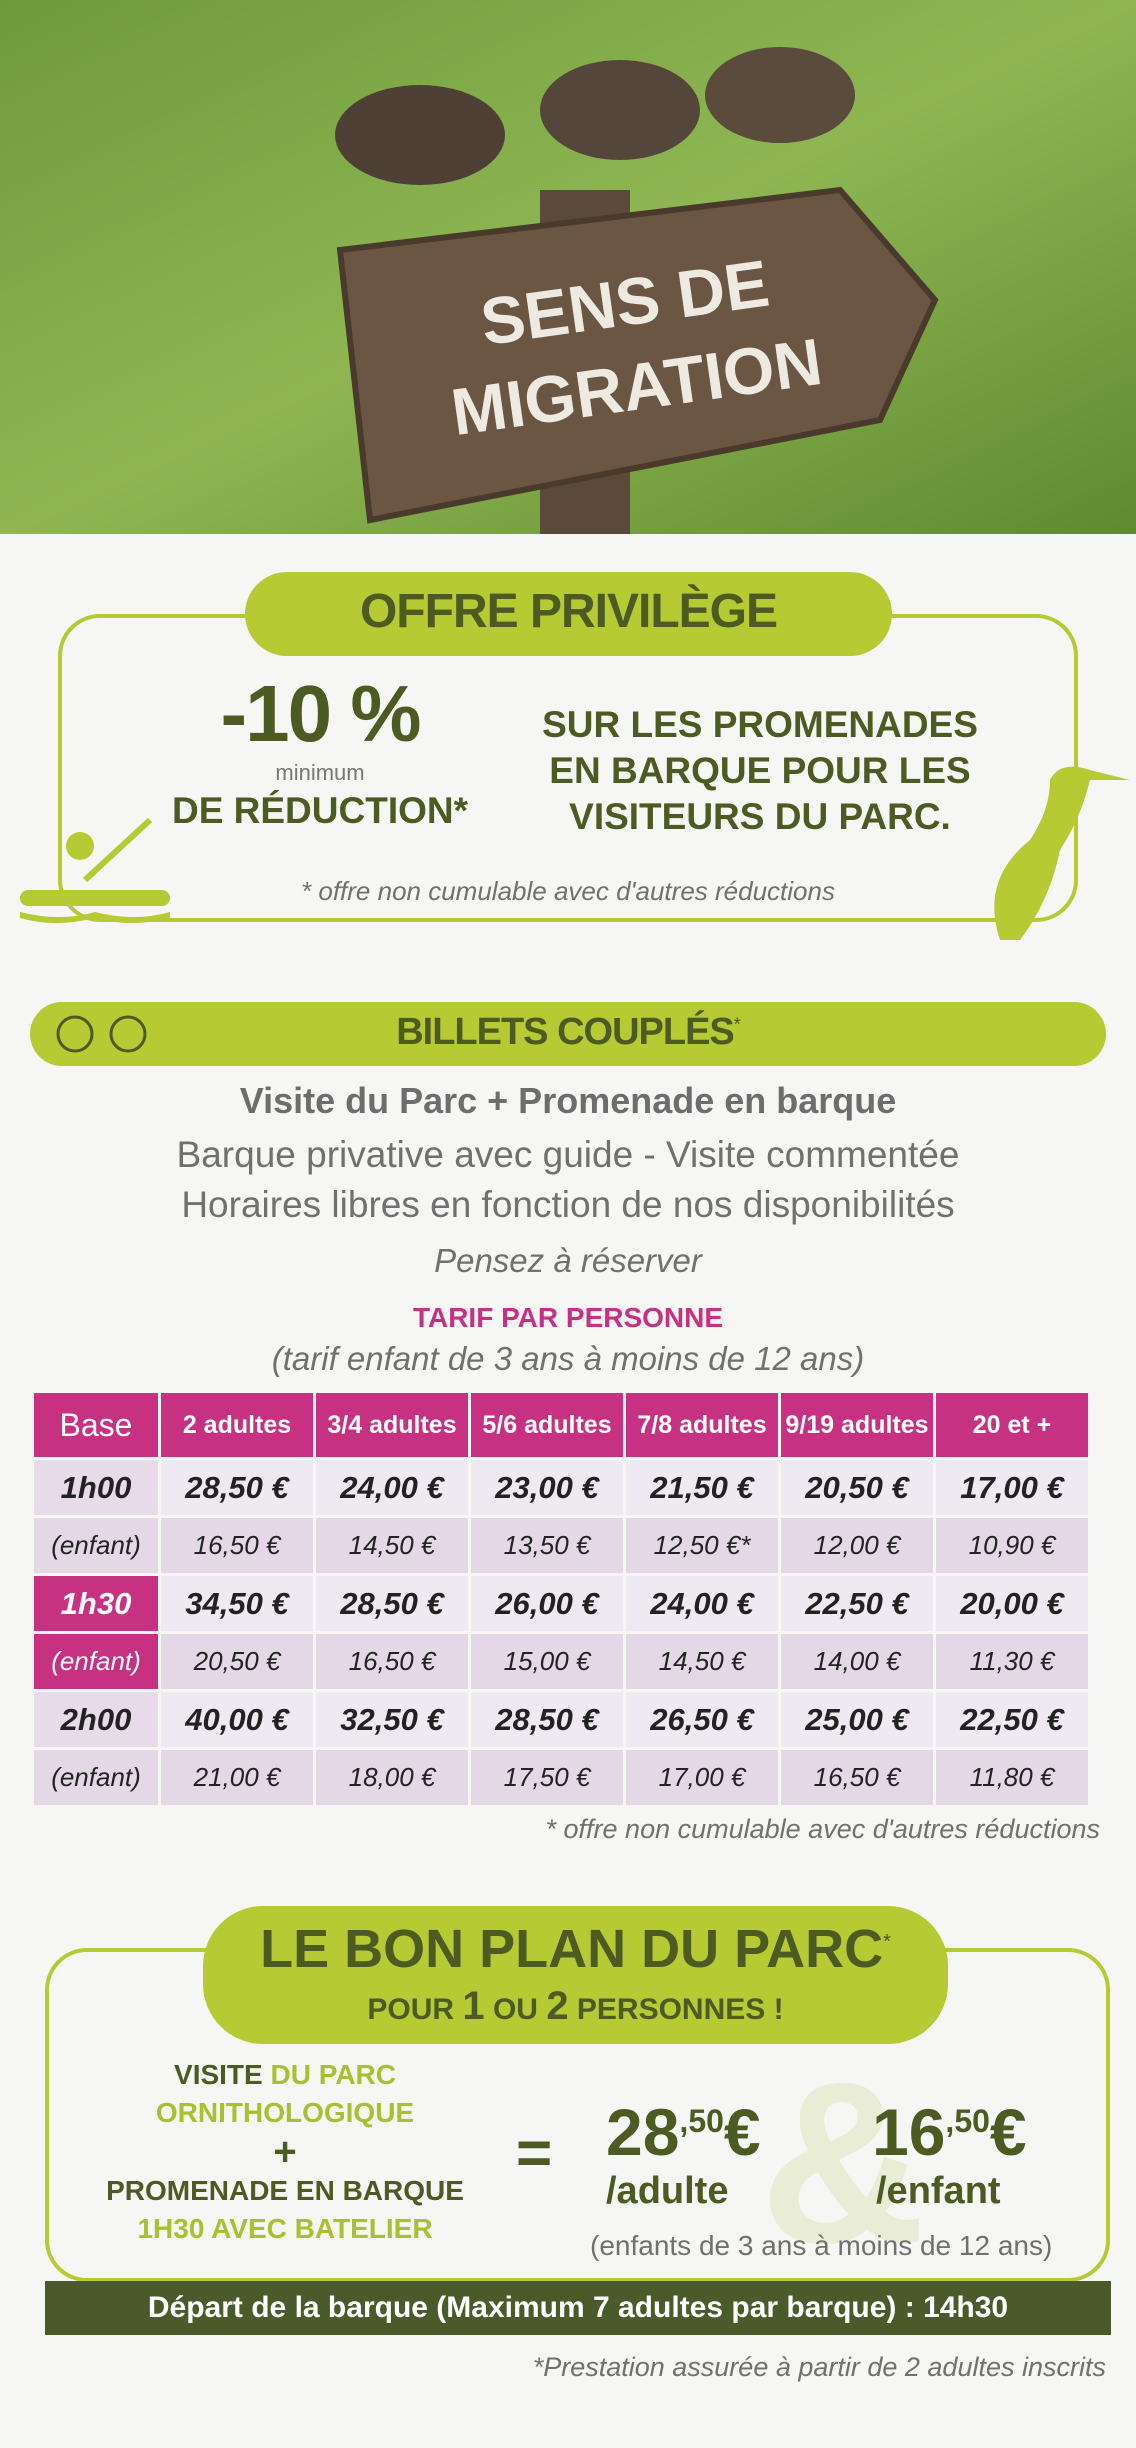 The width and height of the screenshot is (1136, 2448). I want to click on price-cell: 10,90 €, so click(1012, 1545).